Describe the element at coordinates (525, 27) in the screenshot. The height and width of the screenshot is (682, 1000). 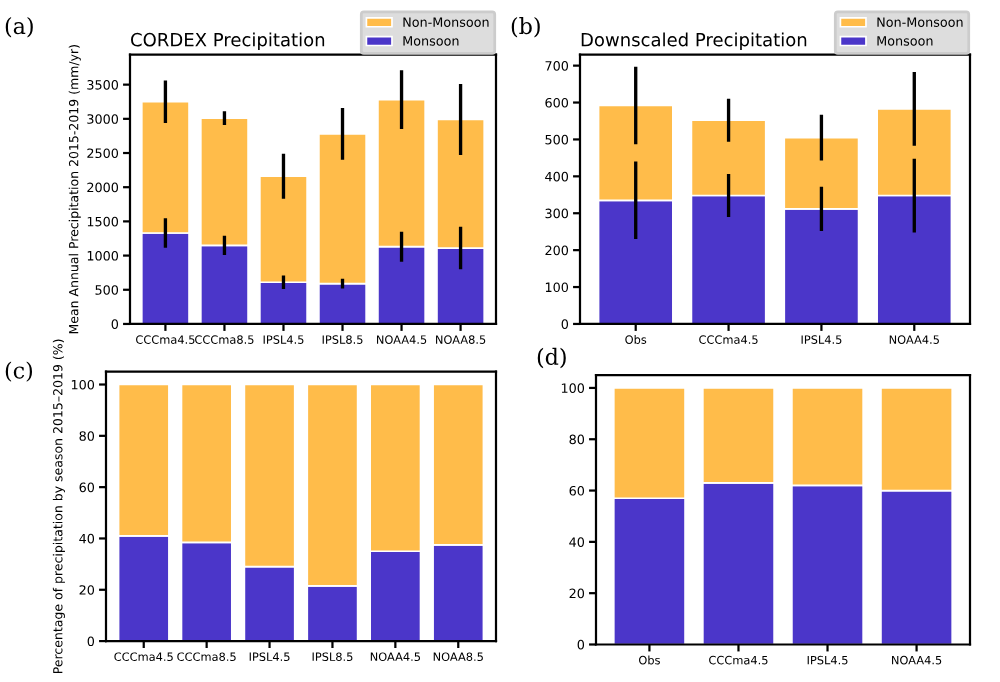
I see `text: (b)` at that location.